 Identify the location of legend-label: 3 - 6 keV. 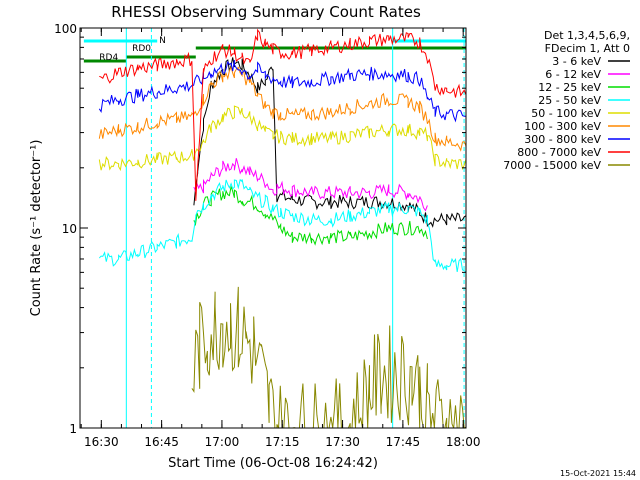
(576, 61).